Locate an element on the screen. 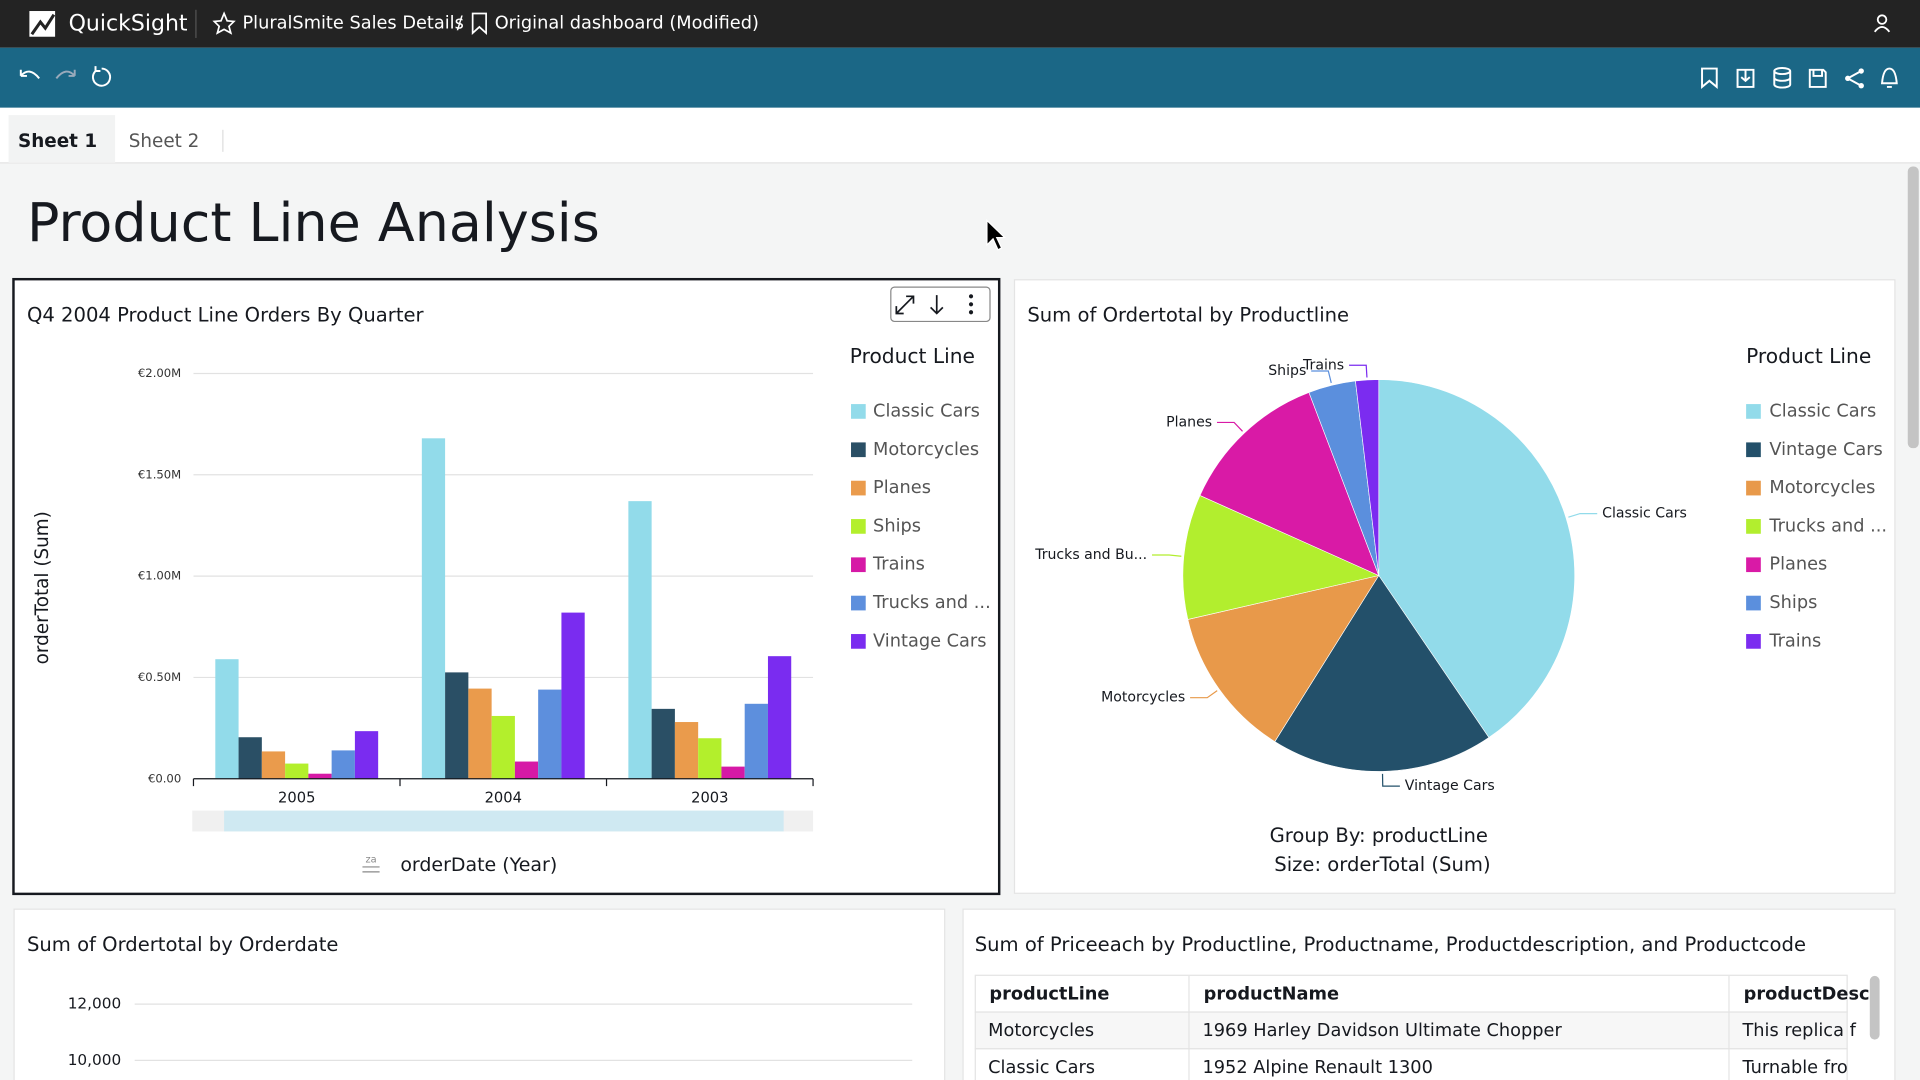 This screenshot has width=1920, height=1080. logo is located at coordinates (42, 24).